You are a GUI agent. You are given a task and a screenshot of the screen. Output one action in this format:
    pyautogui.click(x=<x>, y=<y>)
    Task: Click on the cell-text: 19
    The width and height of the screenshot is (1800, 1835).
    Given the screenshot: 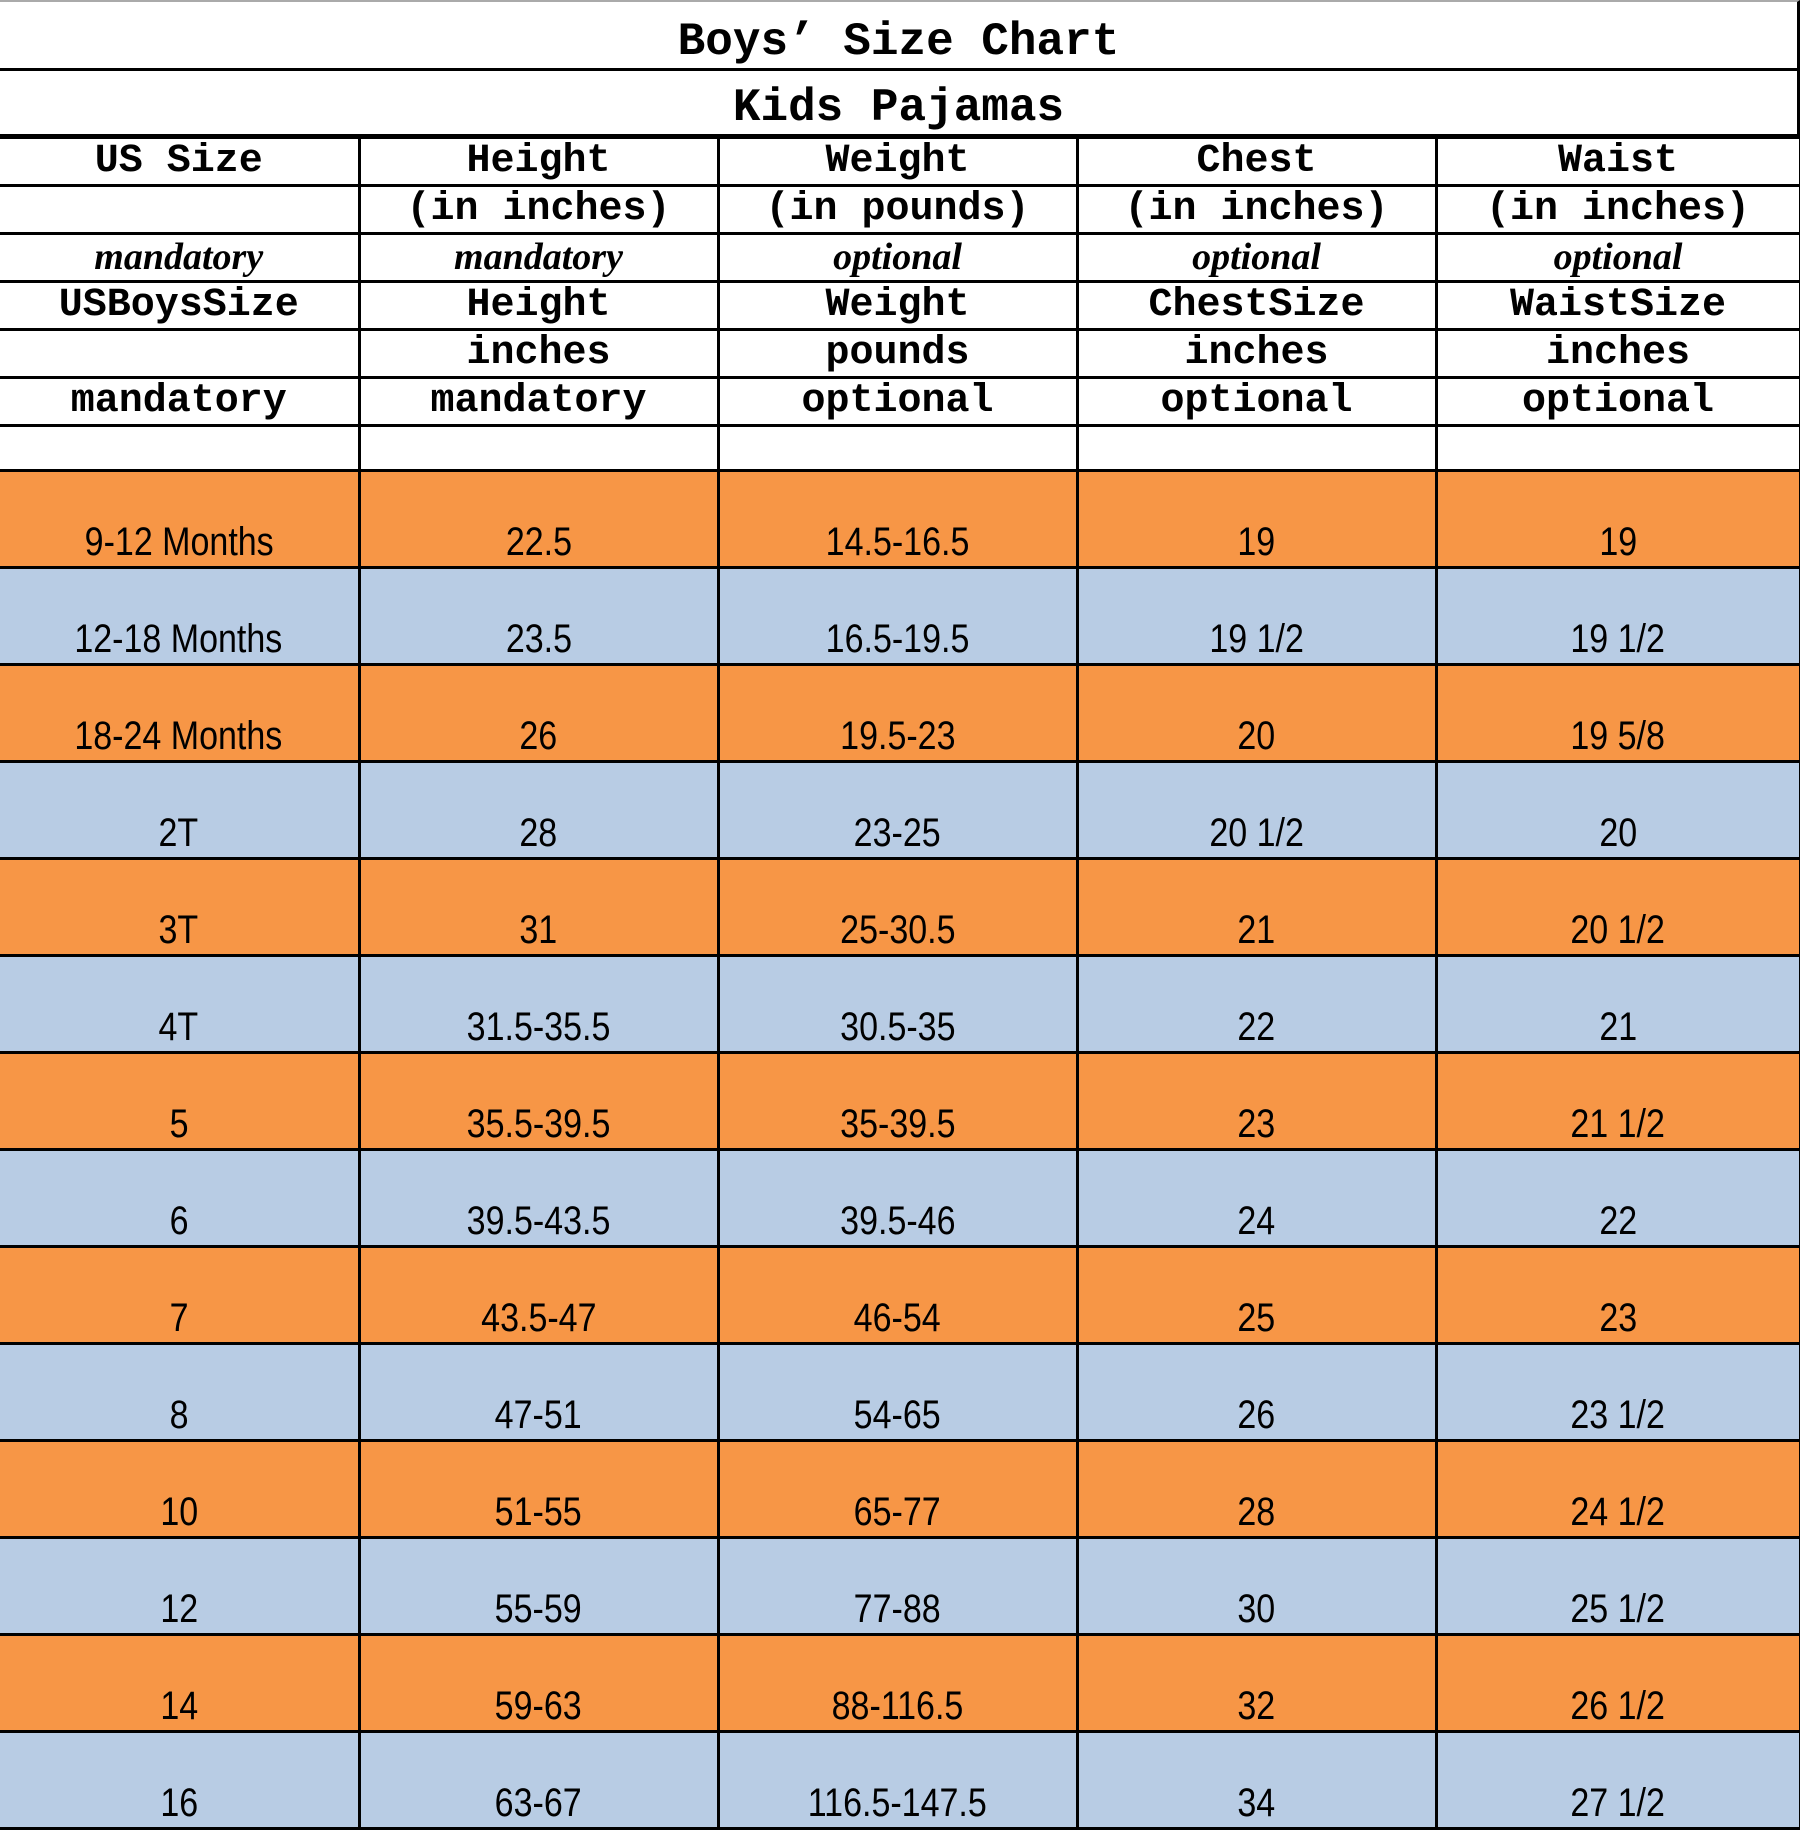 What is the action you would take?
    pyautogui.click(x=1618, y=542)
    